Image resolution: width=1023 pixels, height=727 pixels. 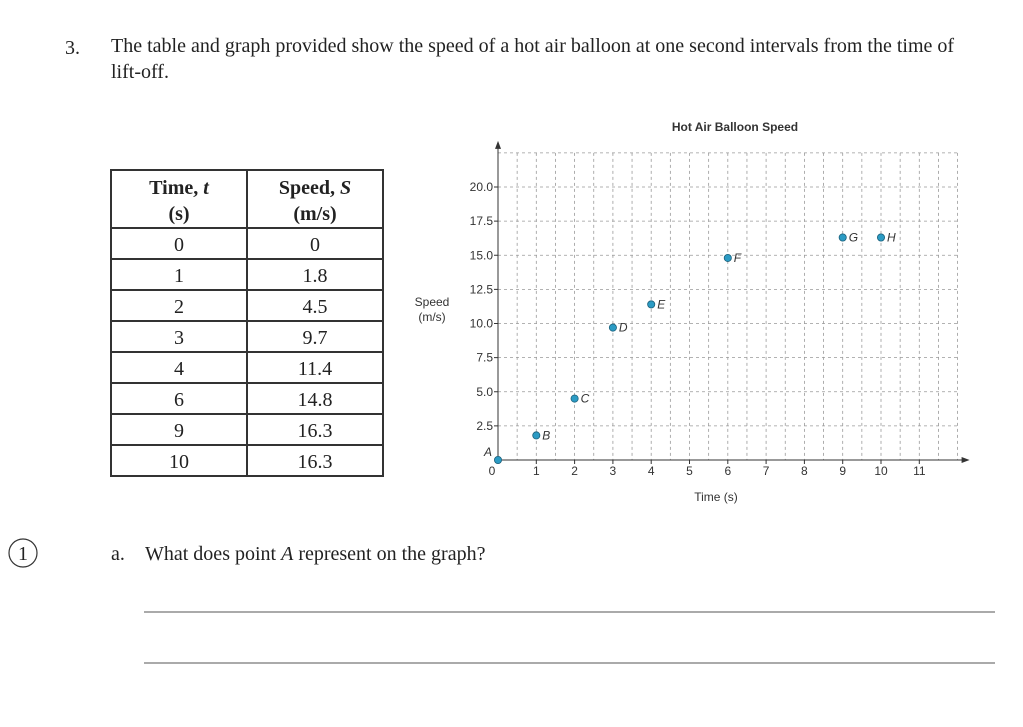 I want to click on y-tick-label: 7.5, so click(x=484, y=358).